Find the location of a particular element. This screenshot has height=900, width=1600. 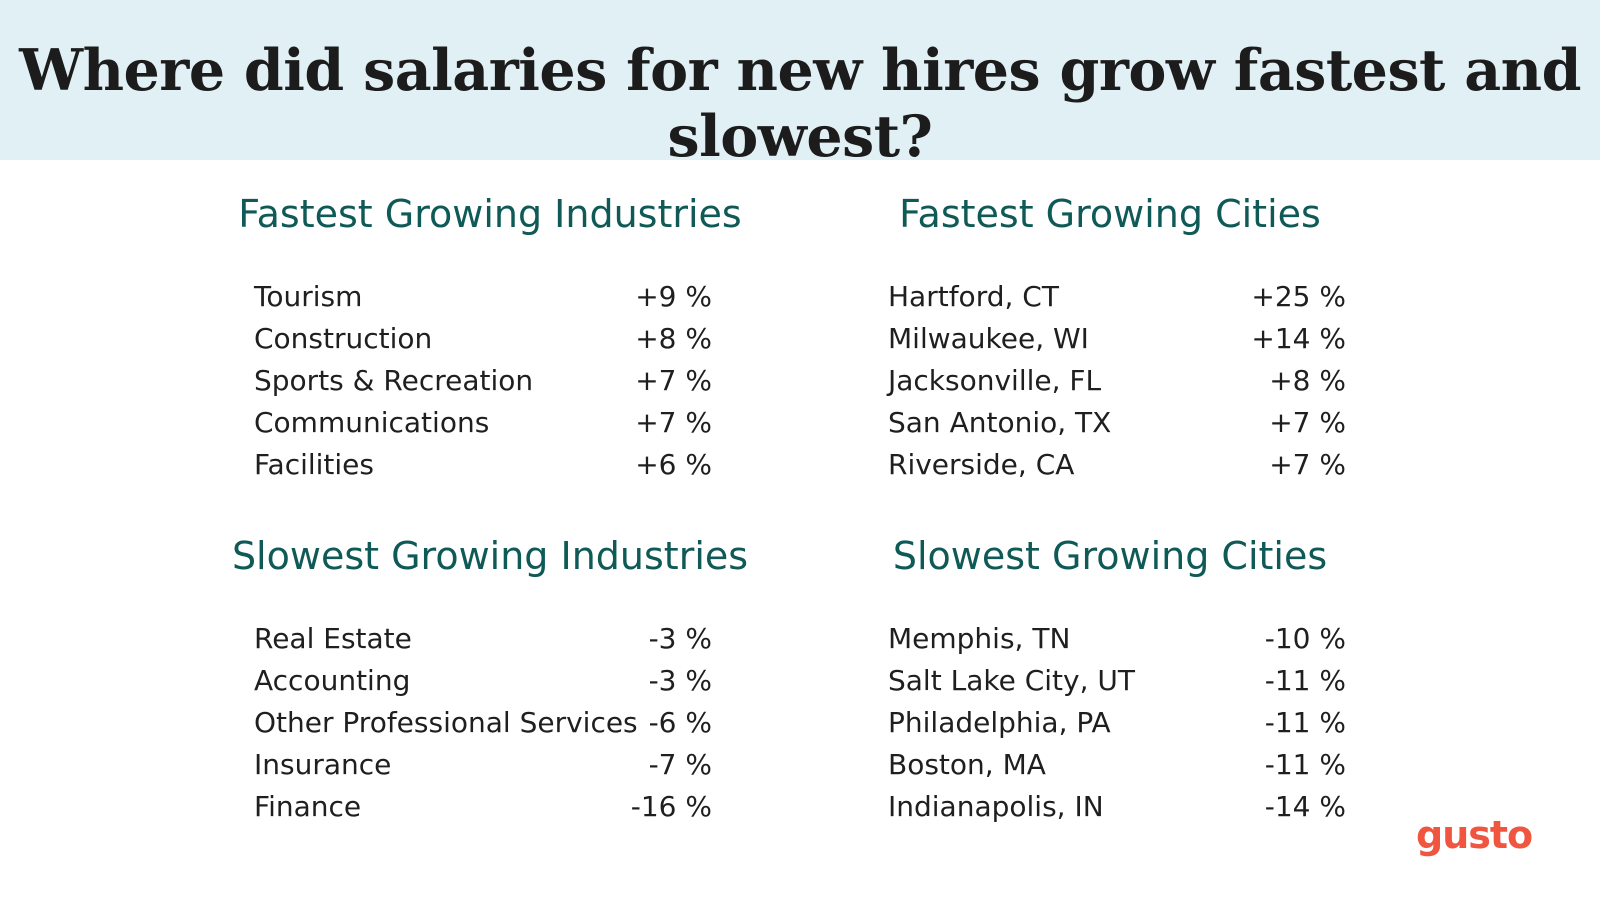

list-item: Communications +7 % is located at coordinates (483, 423).